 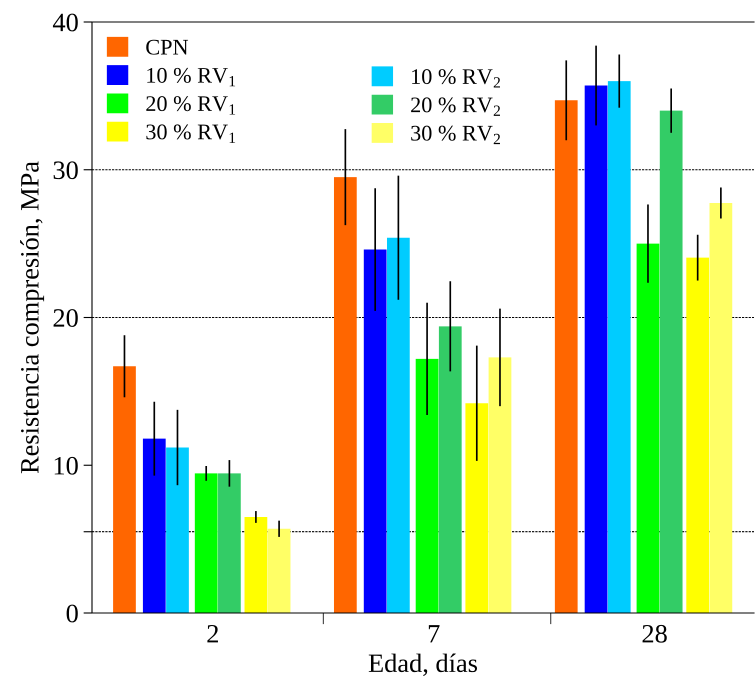 I want to click on x-tick-label: 28, so click(x=654, y=633).